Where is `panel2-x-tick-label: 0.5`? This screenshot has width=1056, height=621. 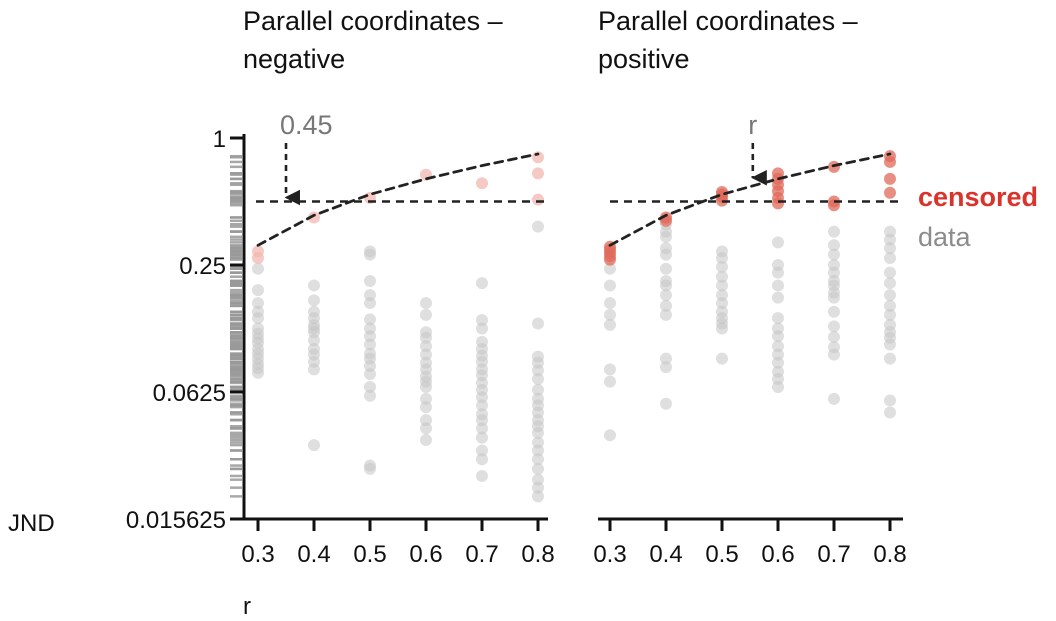
panel2-x-tick-label: 0.5 is located at coordinates (721, 554).